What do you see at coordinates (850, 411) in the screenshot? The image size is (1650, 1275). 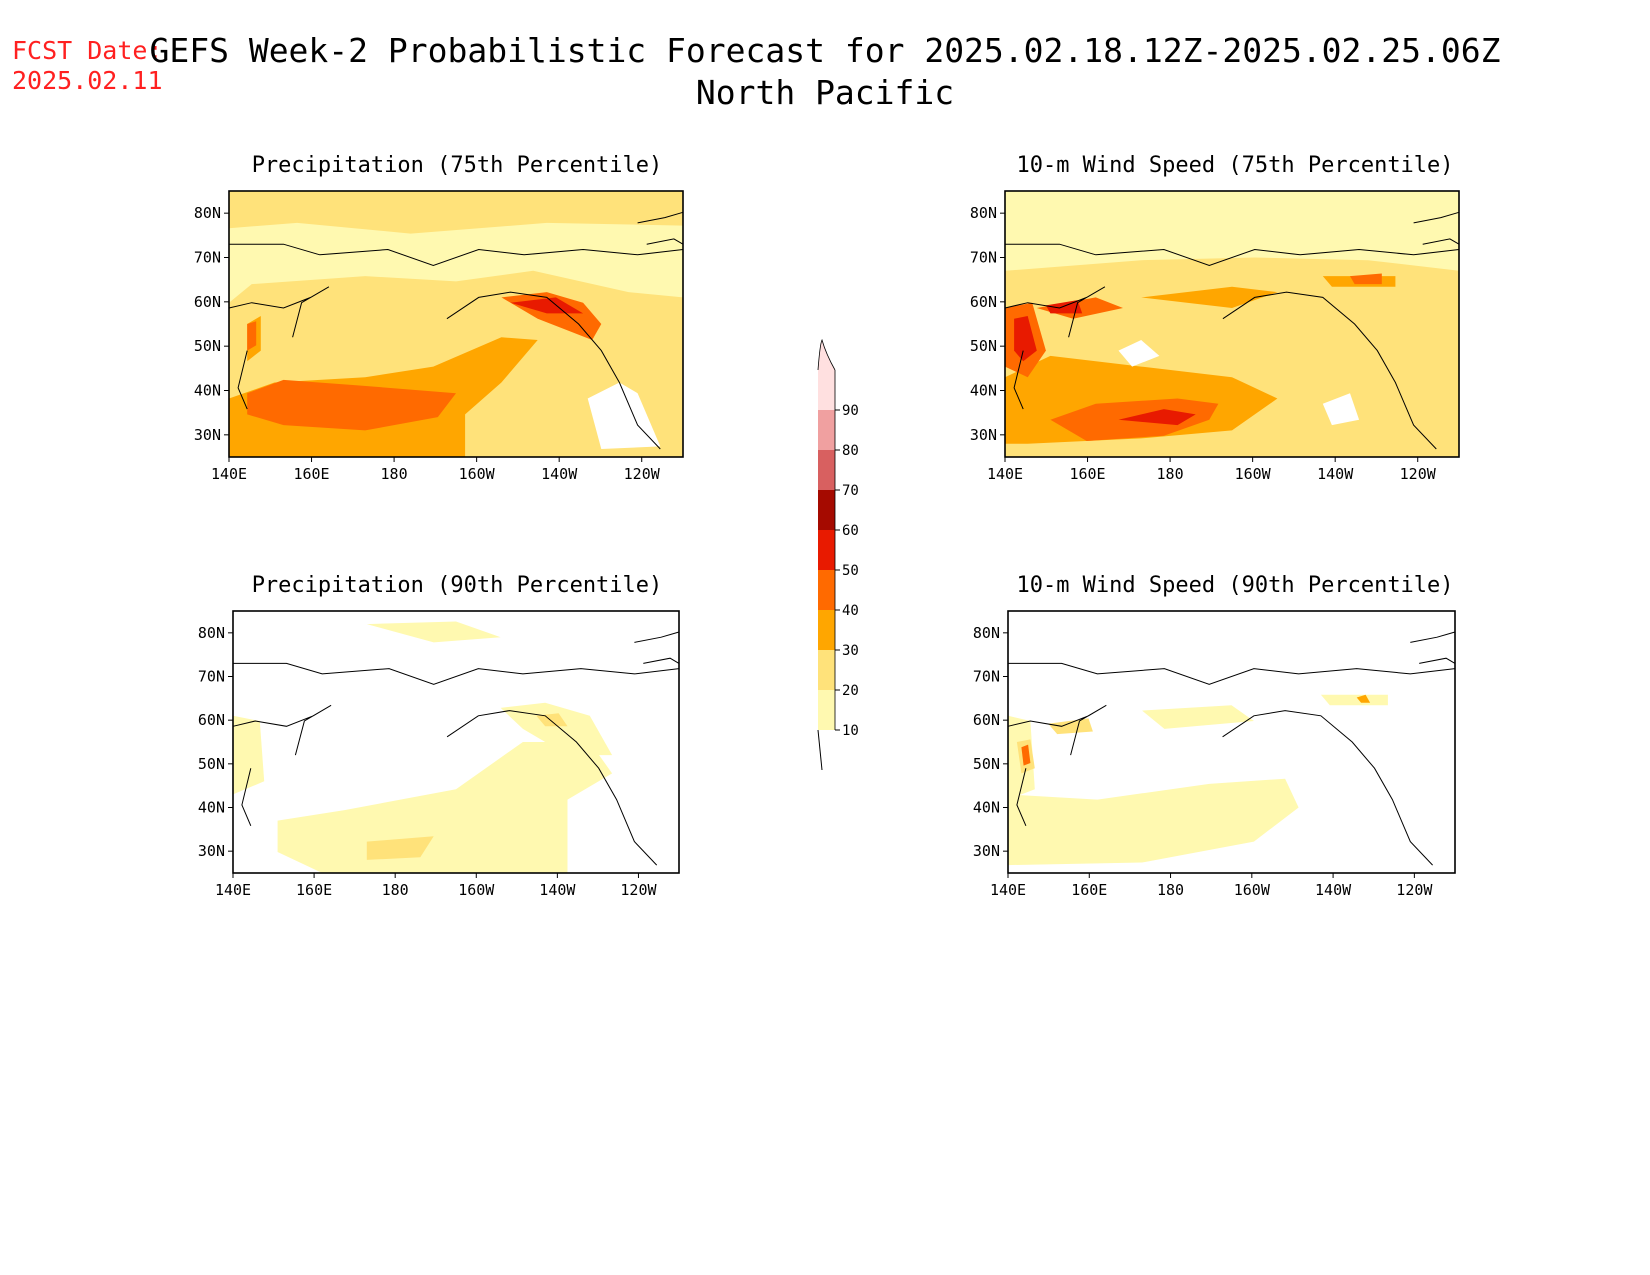 I see `colorbar-tick-label: 90` at bounding box center [850, 411].